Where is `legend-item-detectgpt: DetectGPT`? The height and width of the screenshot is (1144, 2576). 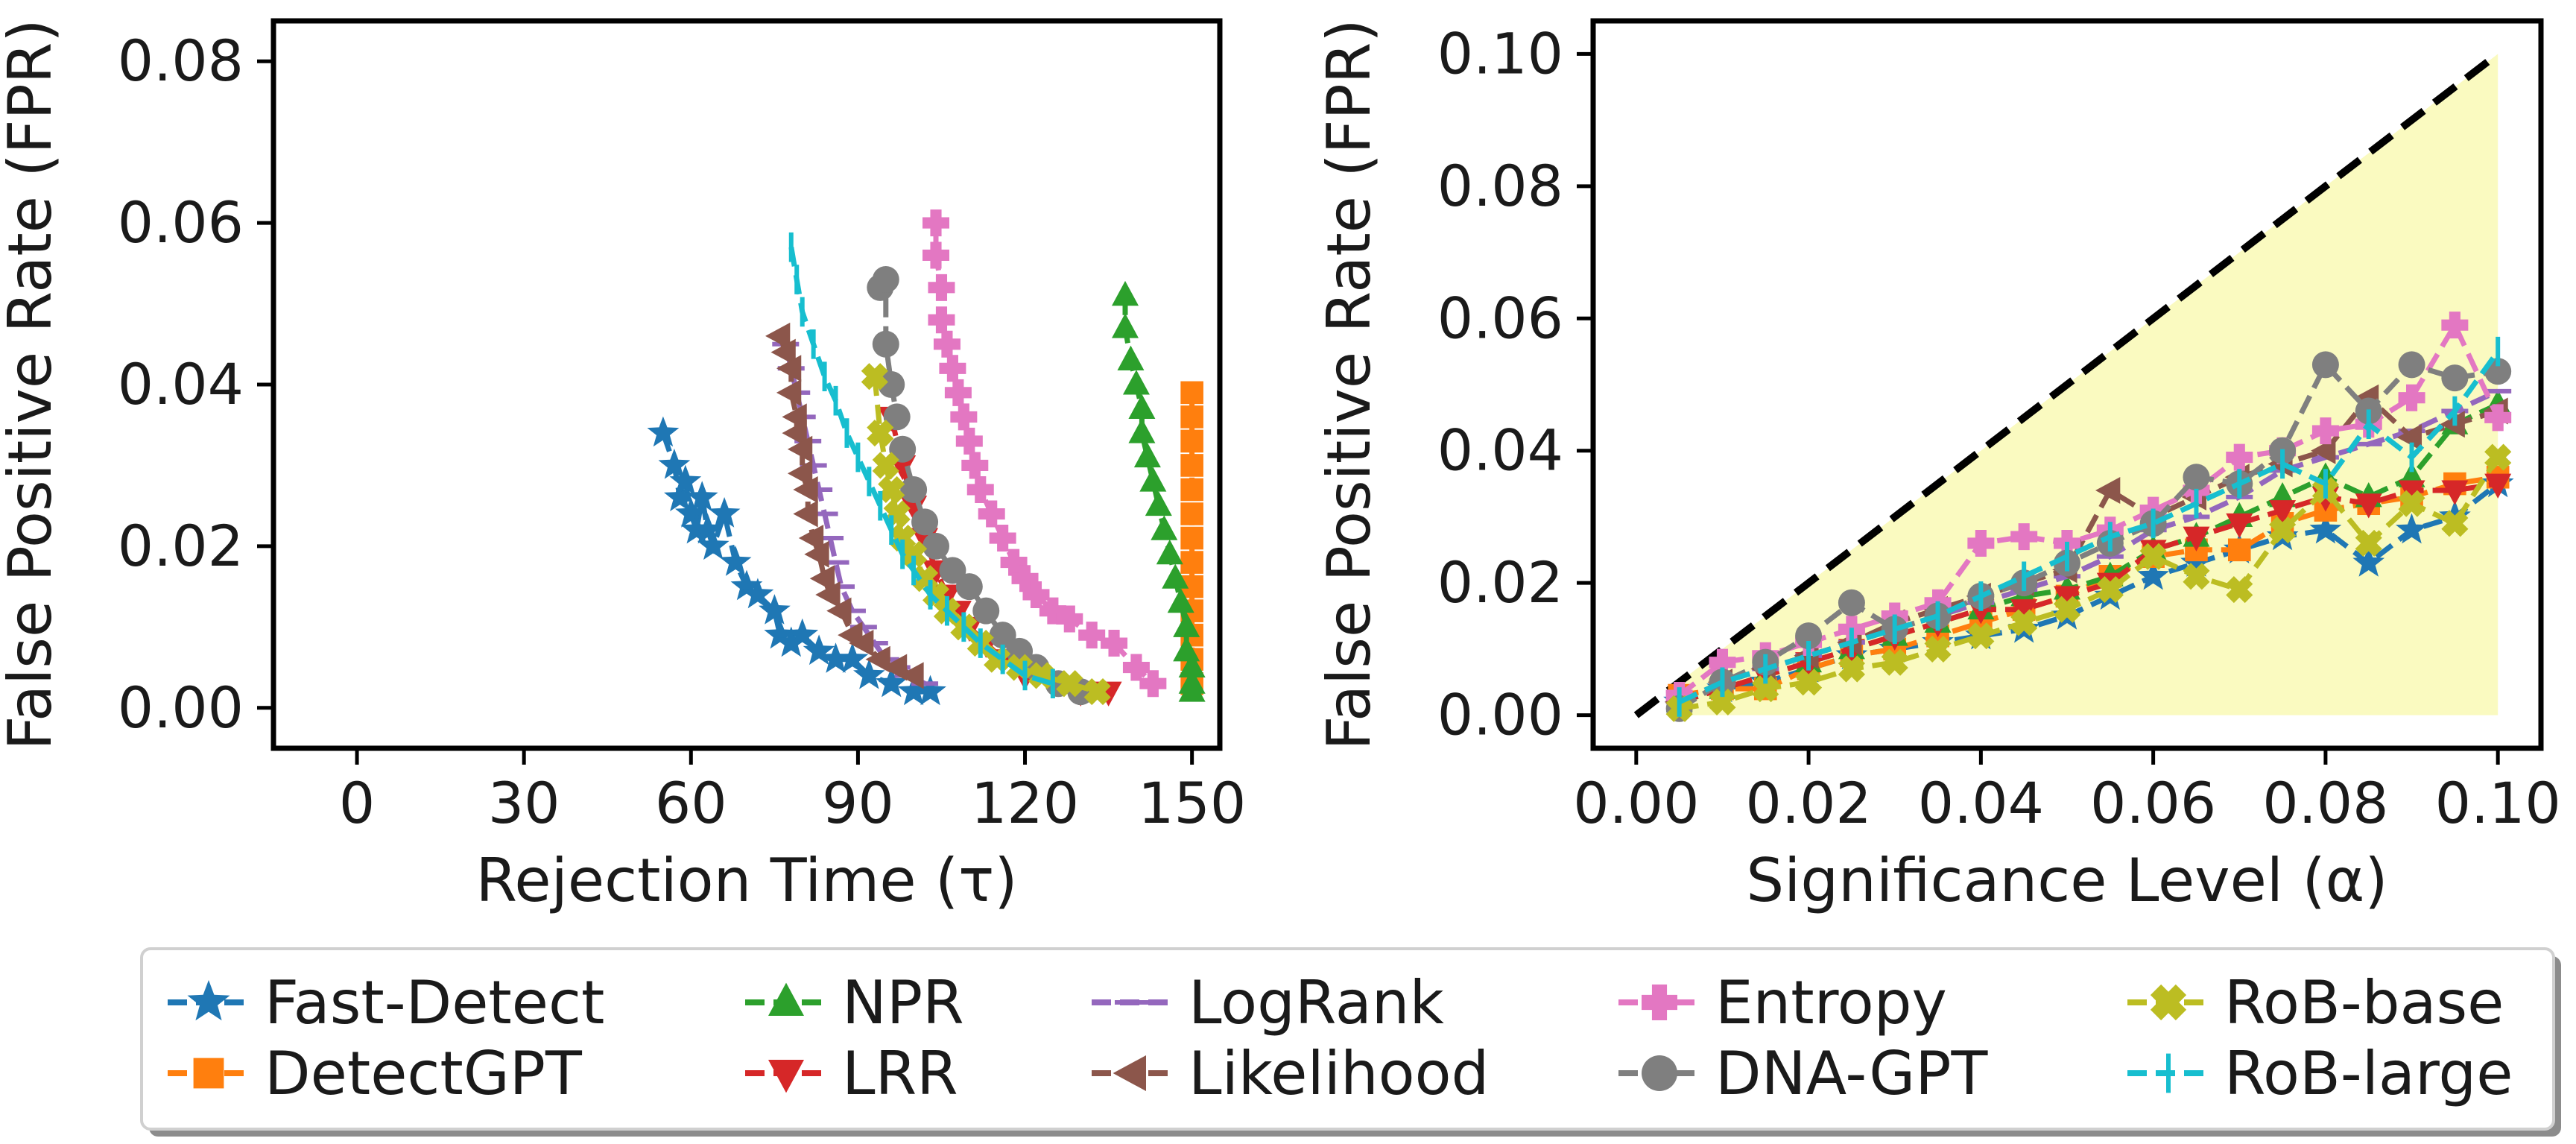 legend-item-detectgpt: DetectGPT is located at coordinates (375, 1073).